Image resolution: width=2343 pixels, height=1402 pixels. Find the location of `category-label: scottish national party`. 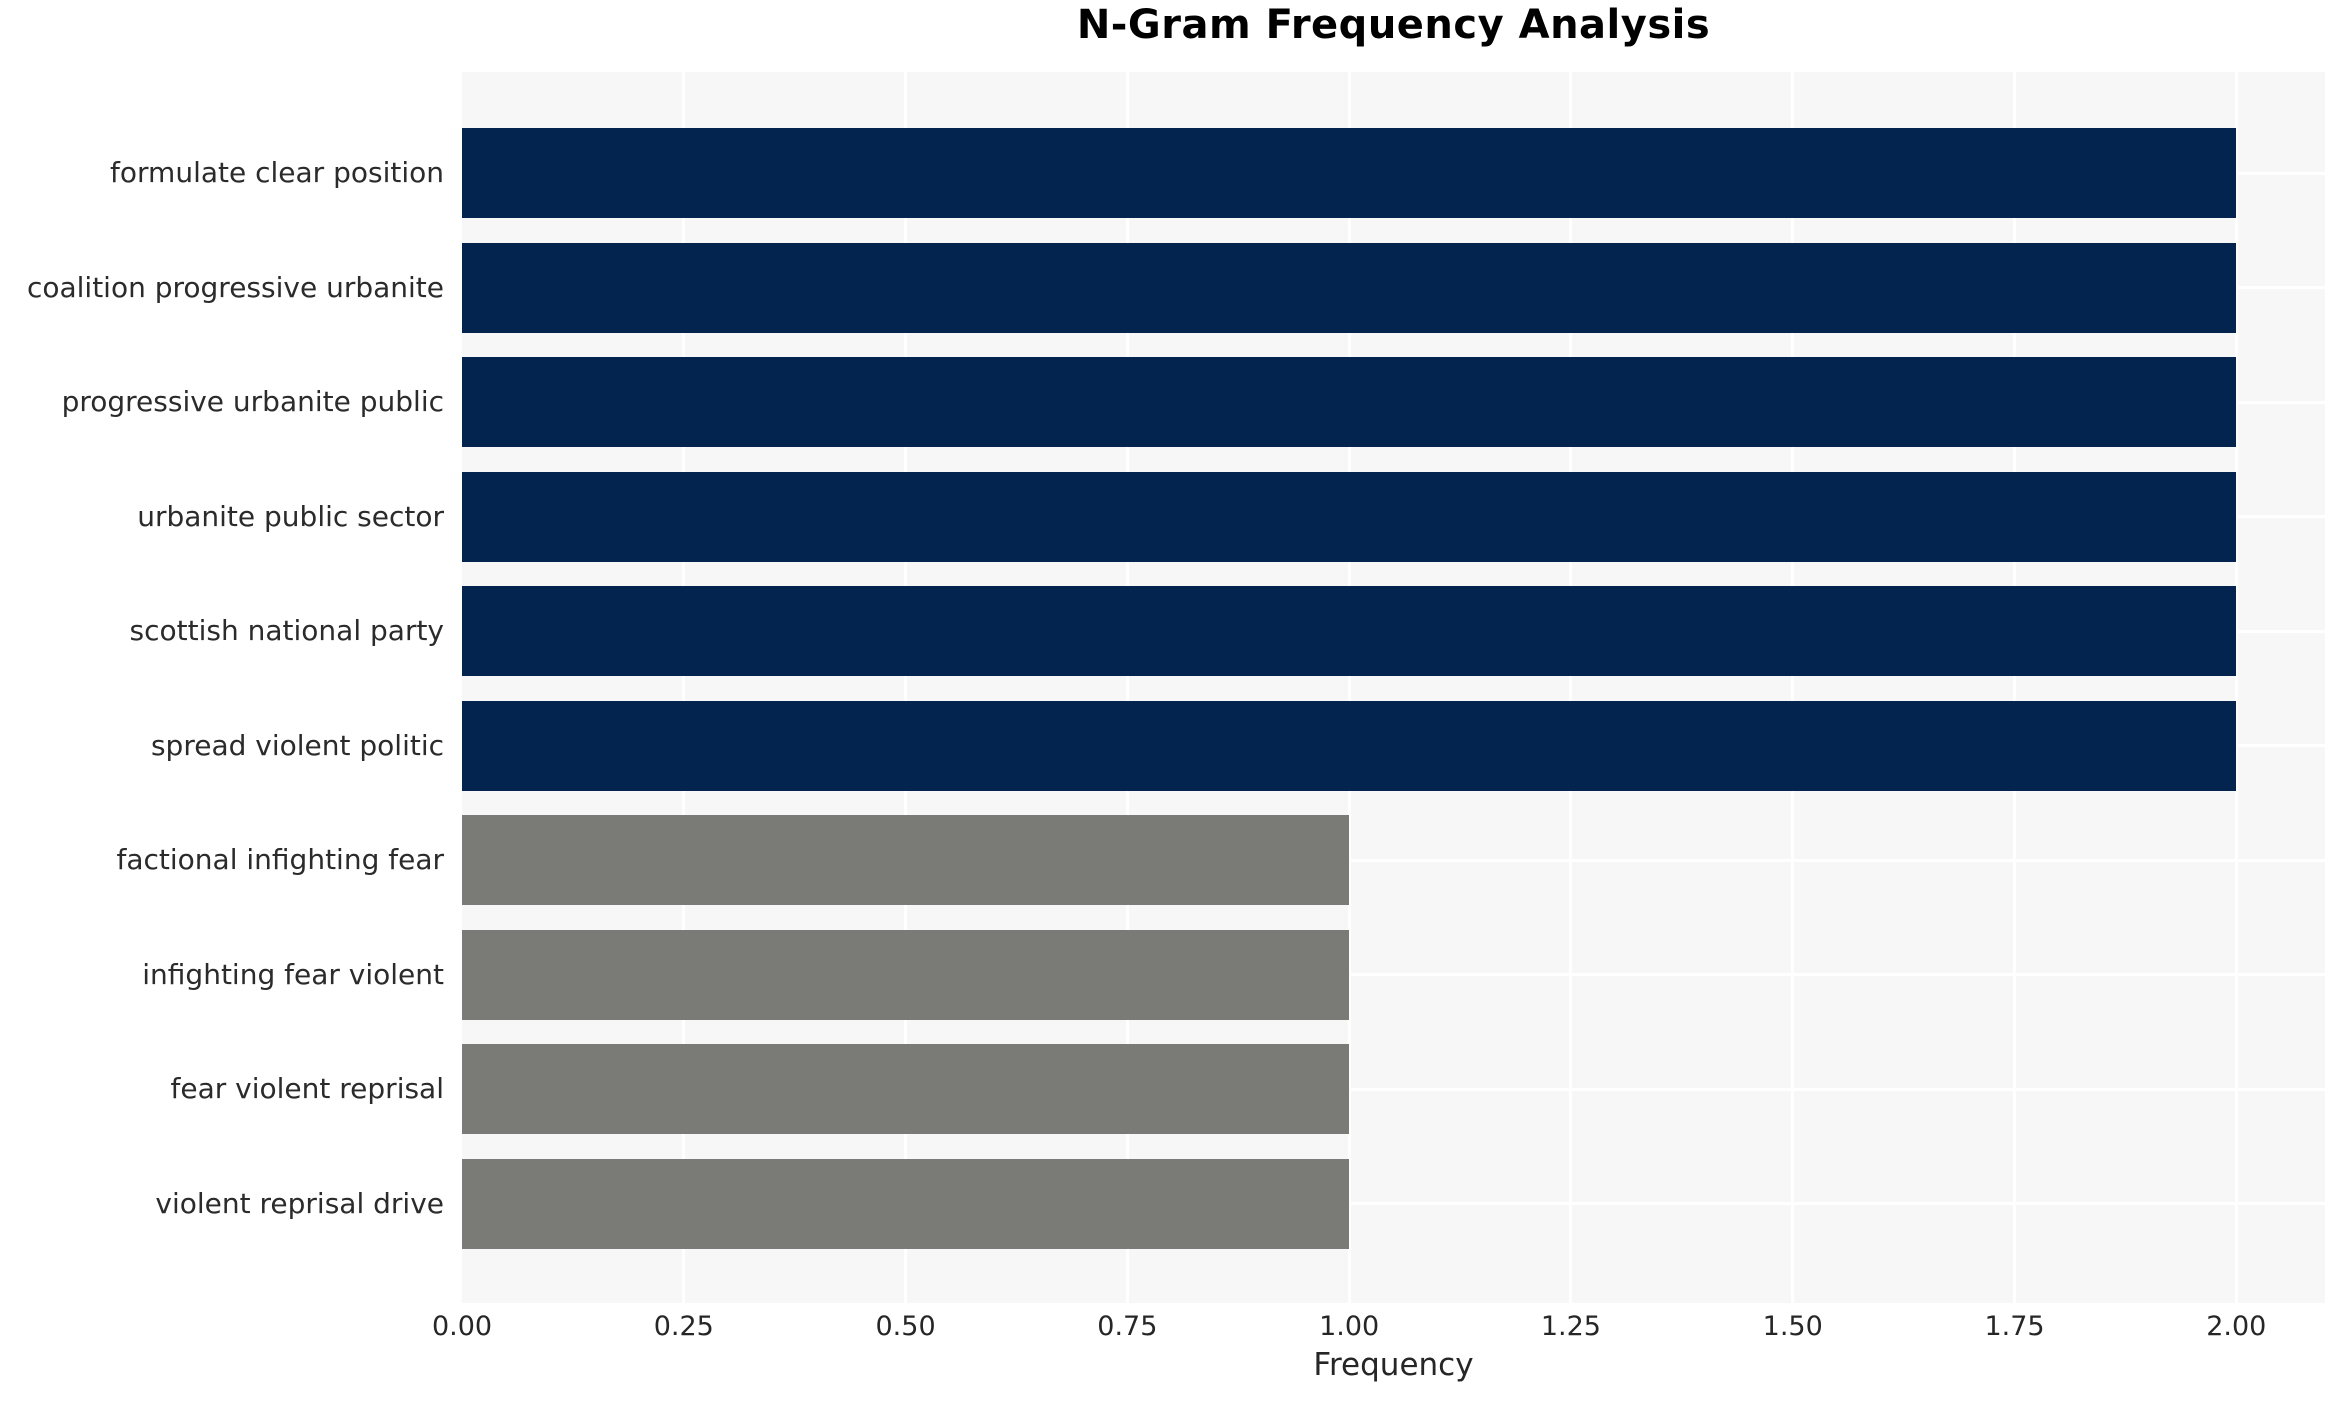

category-label: scottish national party is located at coordinates (286, 631).